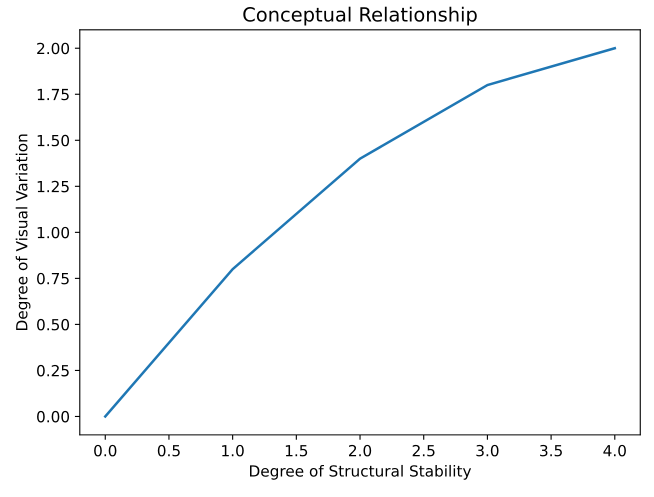 The image size is (654, 497). Describe the element at coordinates (53, 48) in the screenshot. I see `y-tick-label: 2.00` at that location.